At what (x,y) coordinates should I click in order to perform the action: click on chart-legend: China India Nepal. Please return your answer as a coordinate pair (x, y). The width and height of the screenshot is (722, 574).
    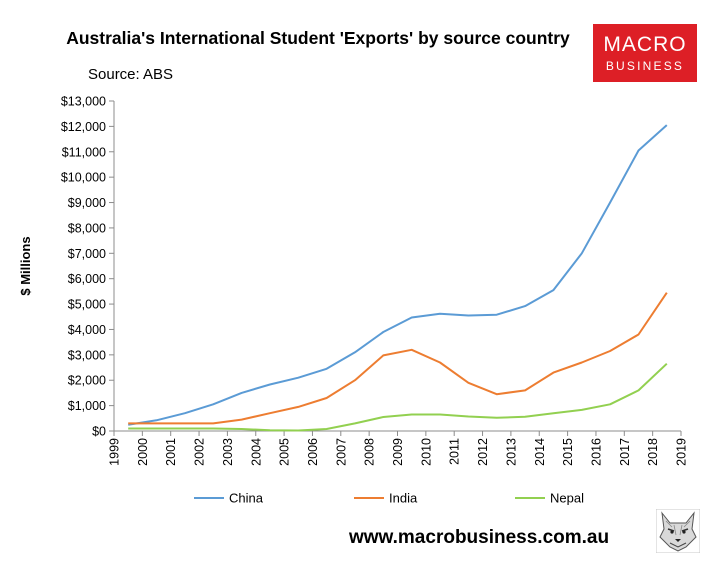
    Looking at the image, I should click on (389, 498).